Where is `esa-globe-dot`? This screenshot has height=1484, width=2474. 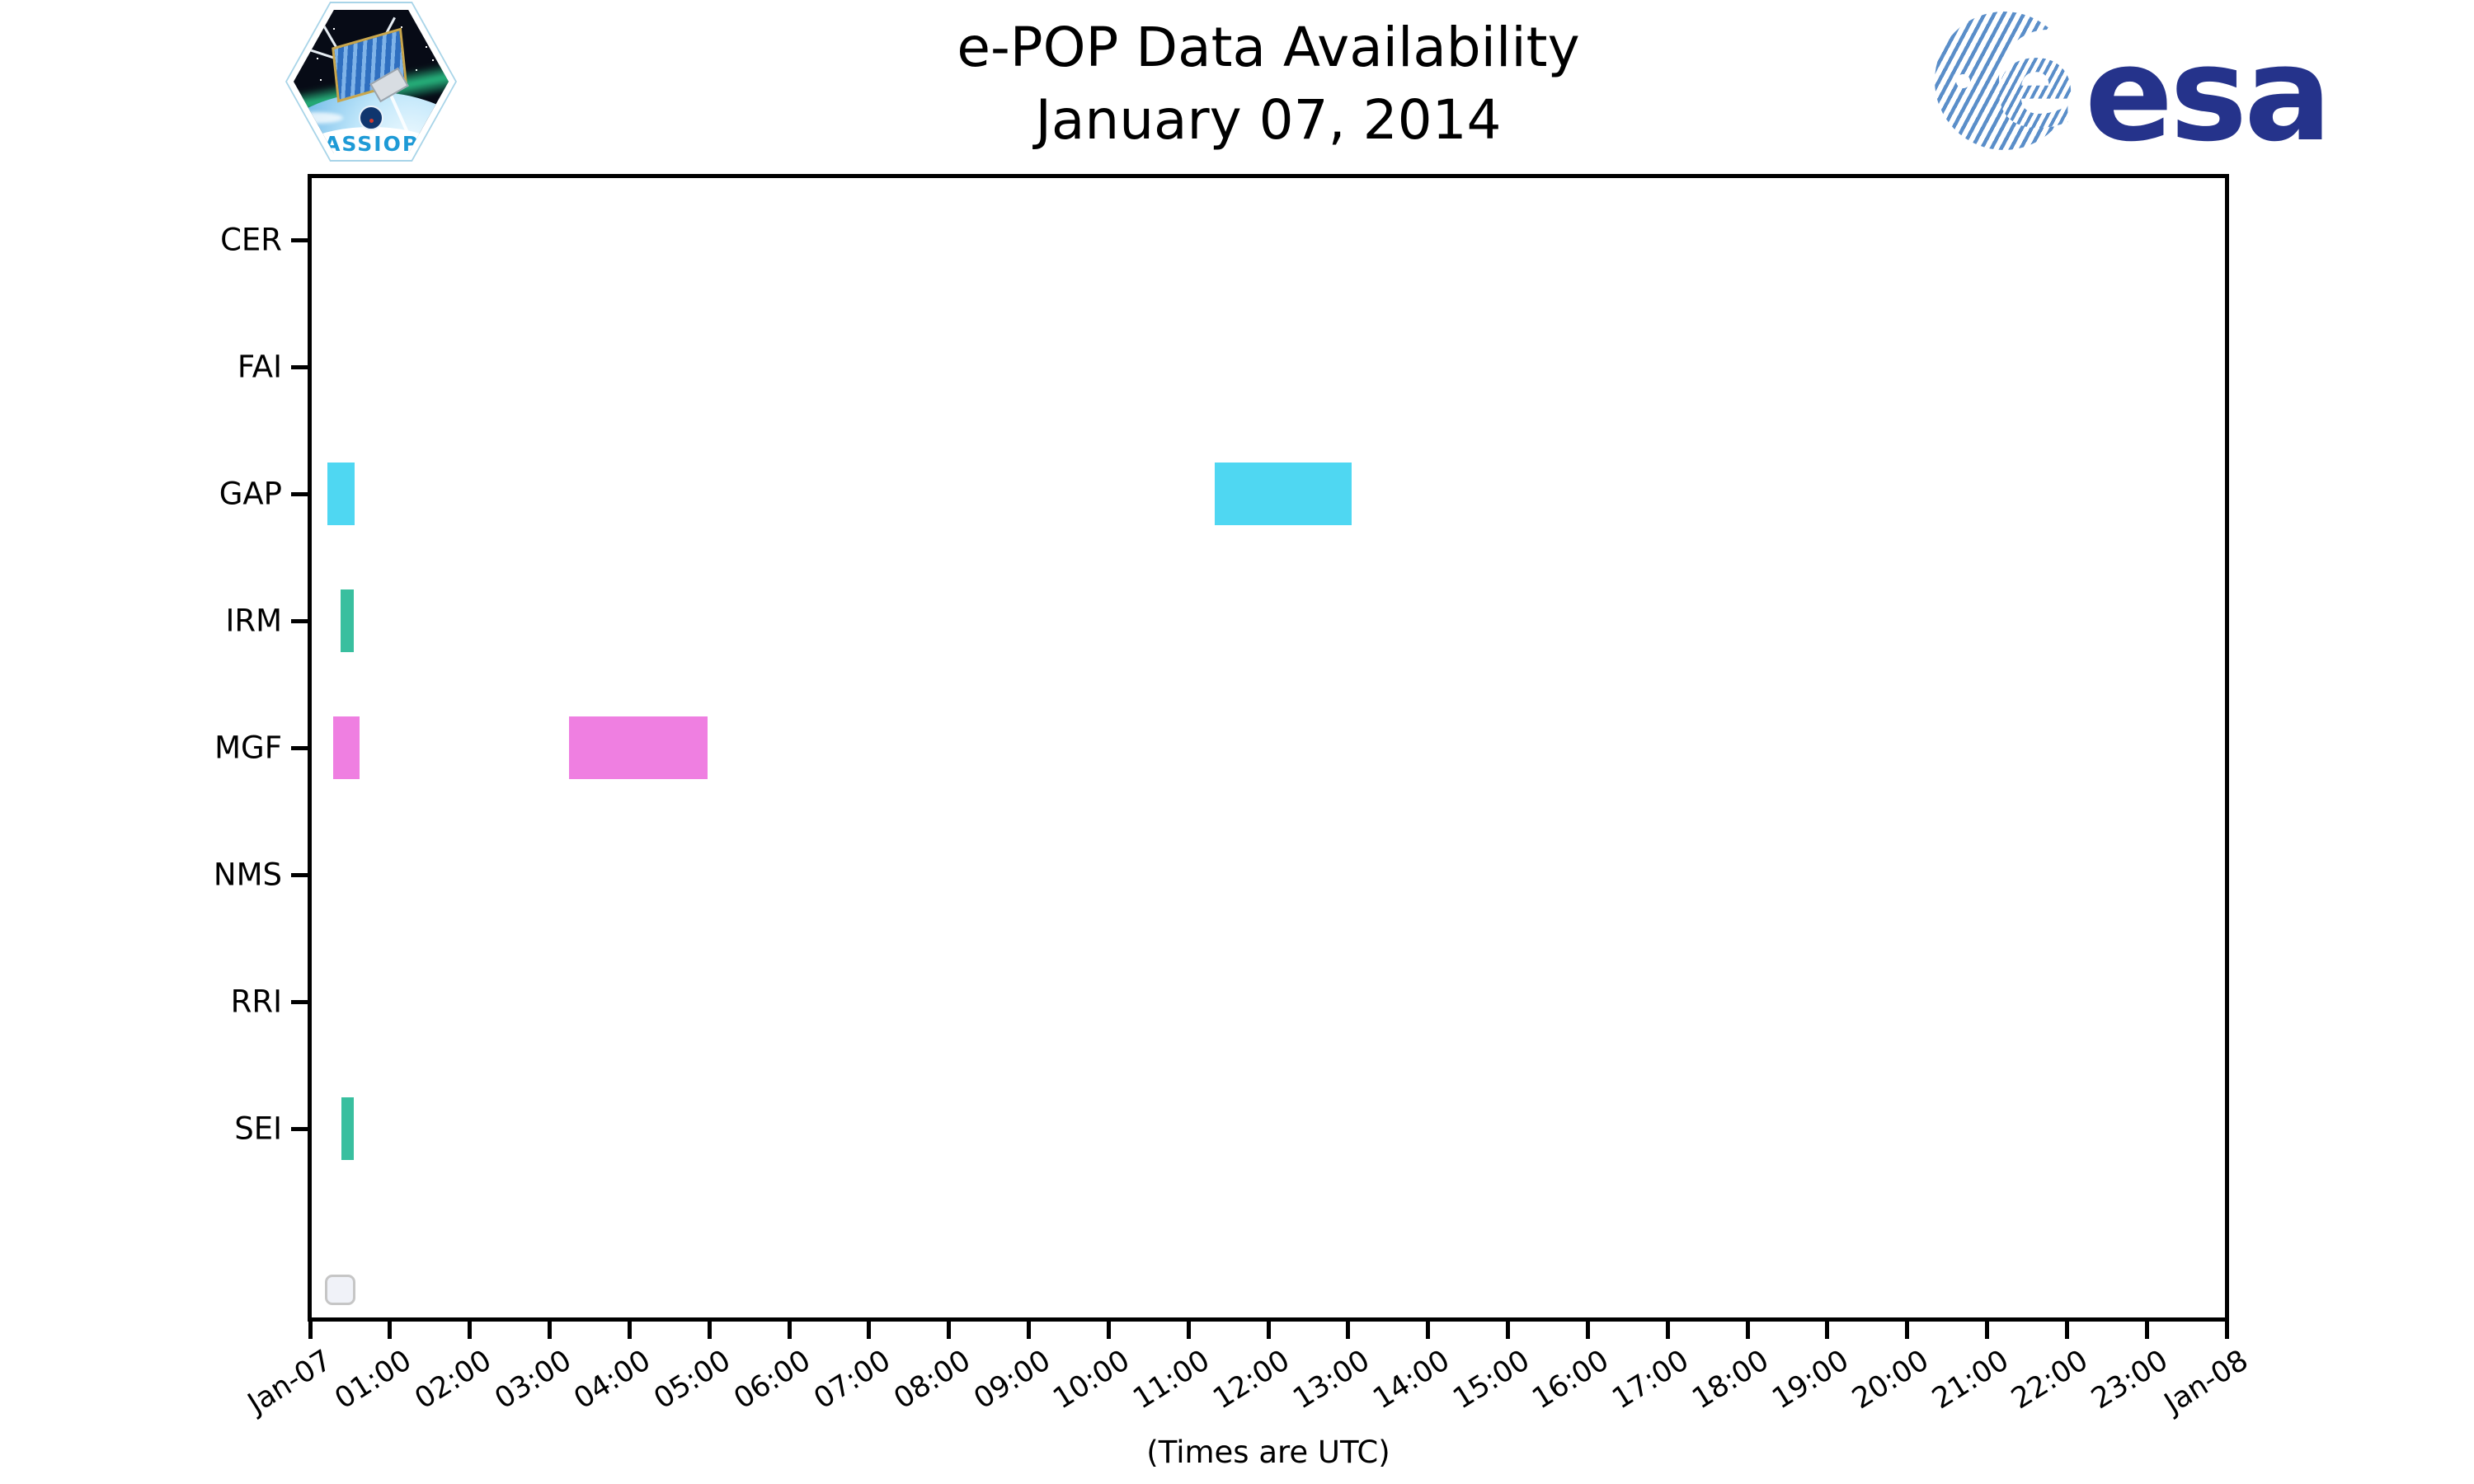 esa-globe-dot is located at coordinates (1963, 81).